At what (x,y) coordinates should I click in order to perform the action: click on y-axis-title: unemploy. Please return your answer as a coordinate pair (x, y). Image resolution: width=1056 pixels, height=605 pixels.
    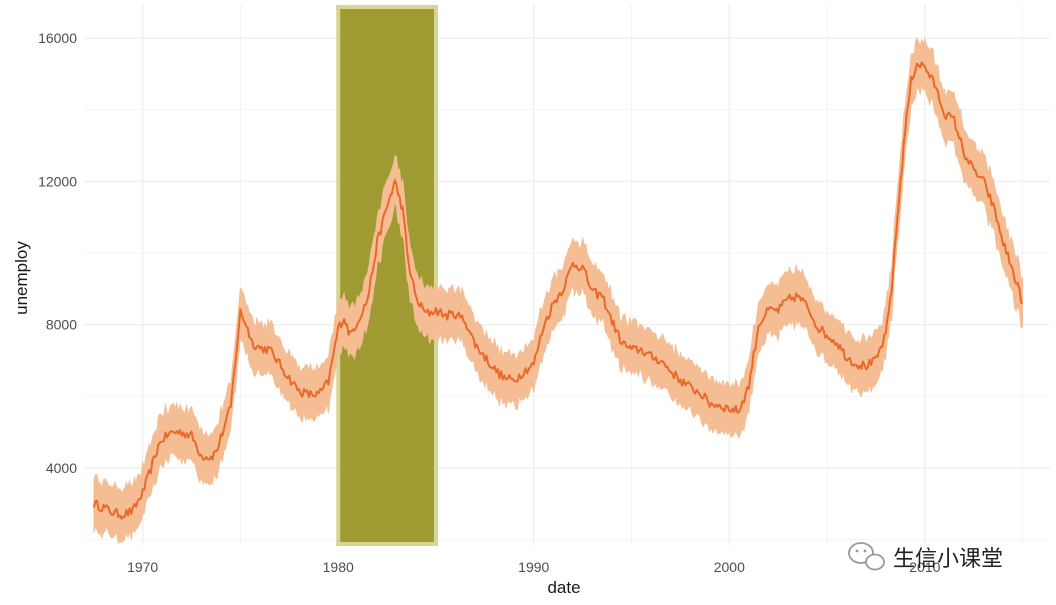
    Looking at the image, I should click on (21, 278).